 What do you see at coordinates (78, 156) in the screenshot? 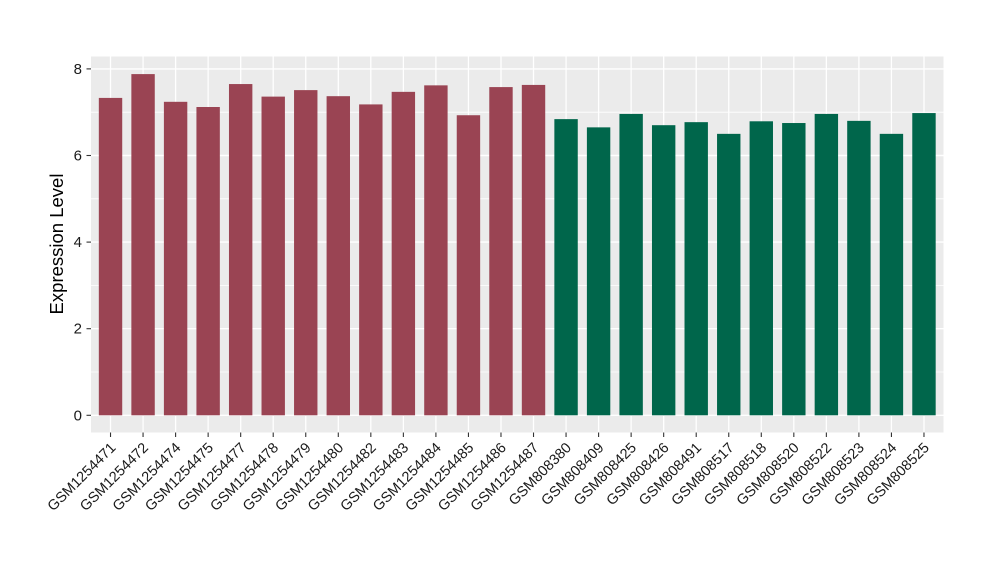
I see `y-tick-label: 6` at bounding box center [78, 156].